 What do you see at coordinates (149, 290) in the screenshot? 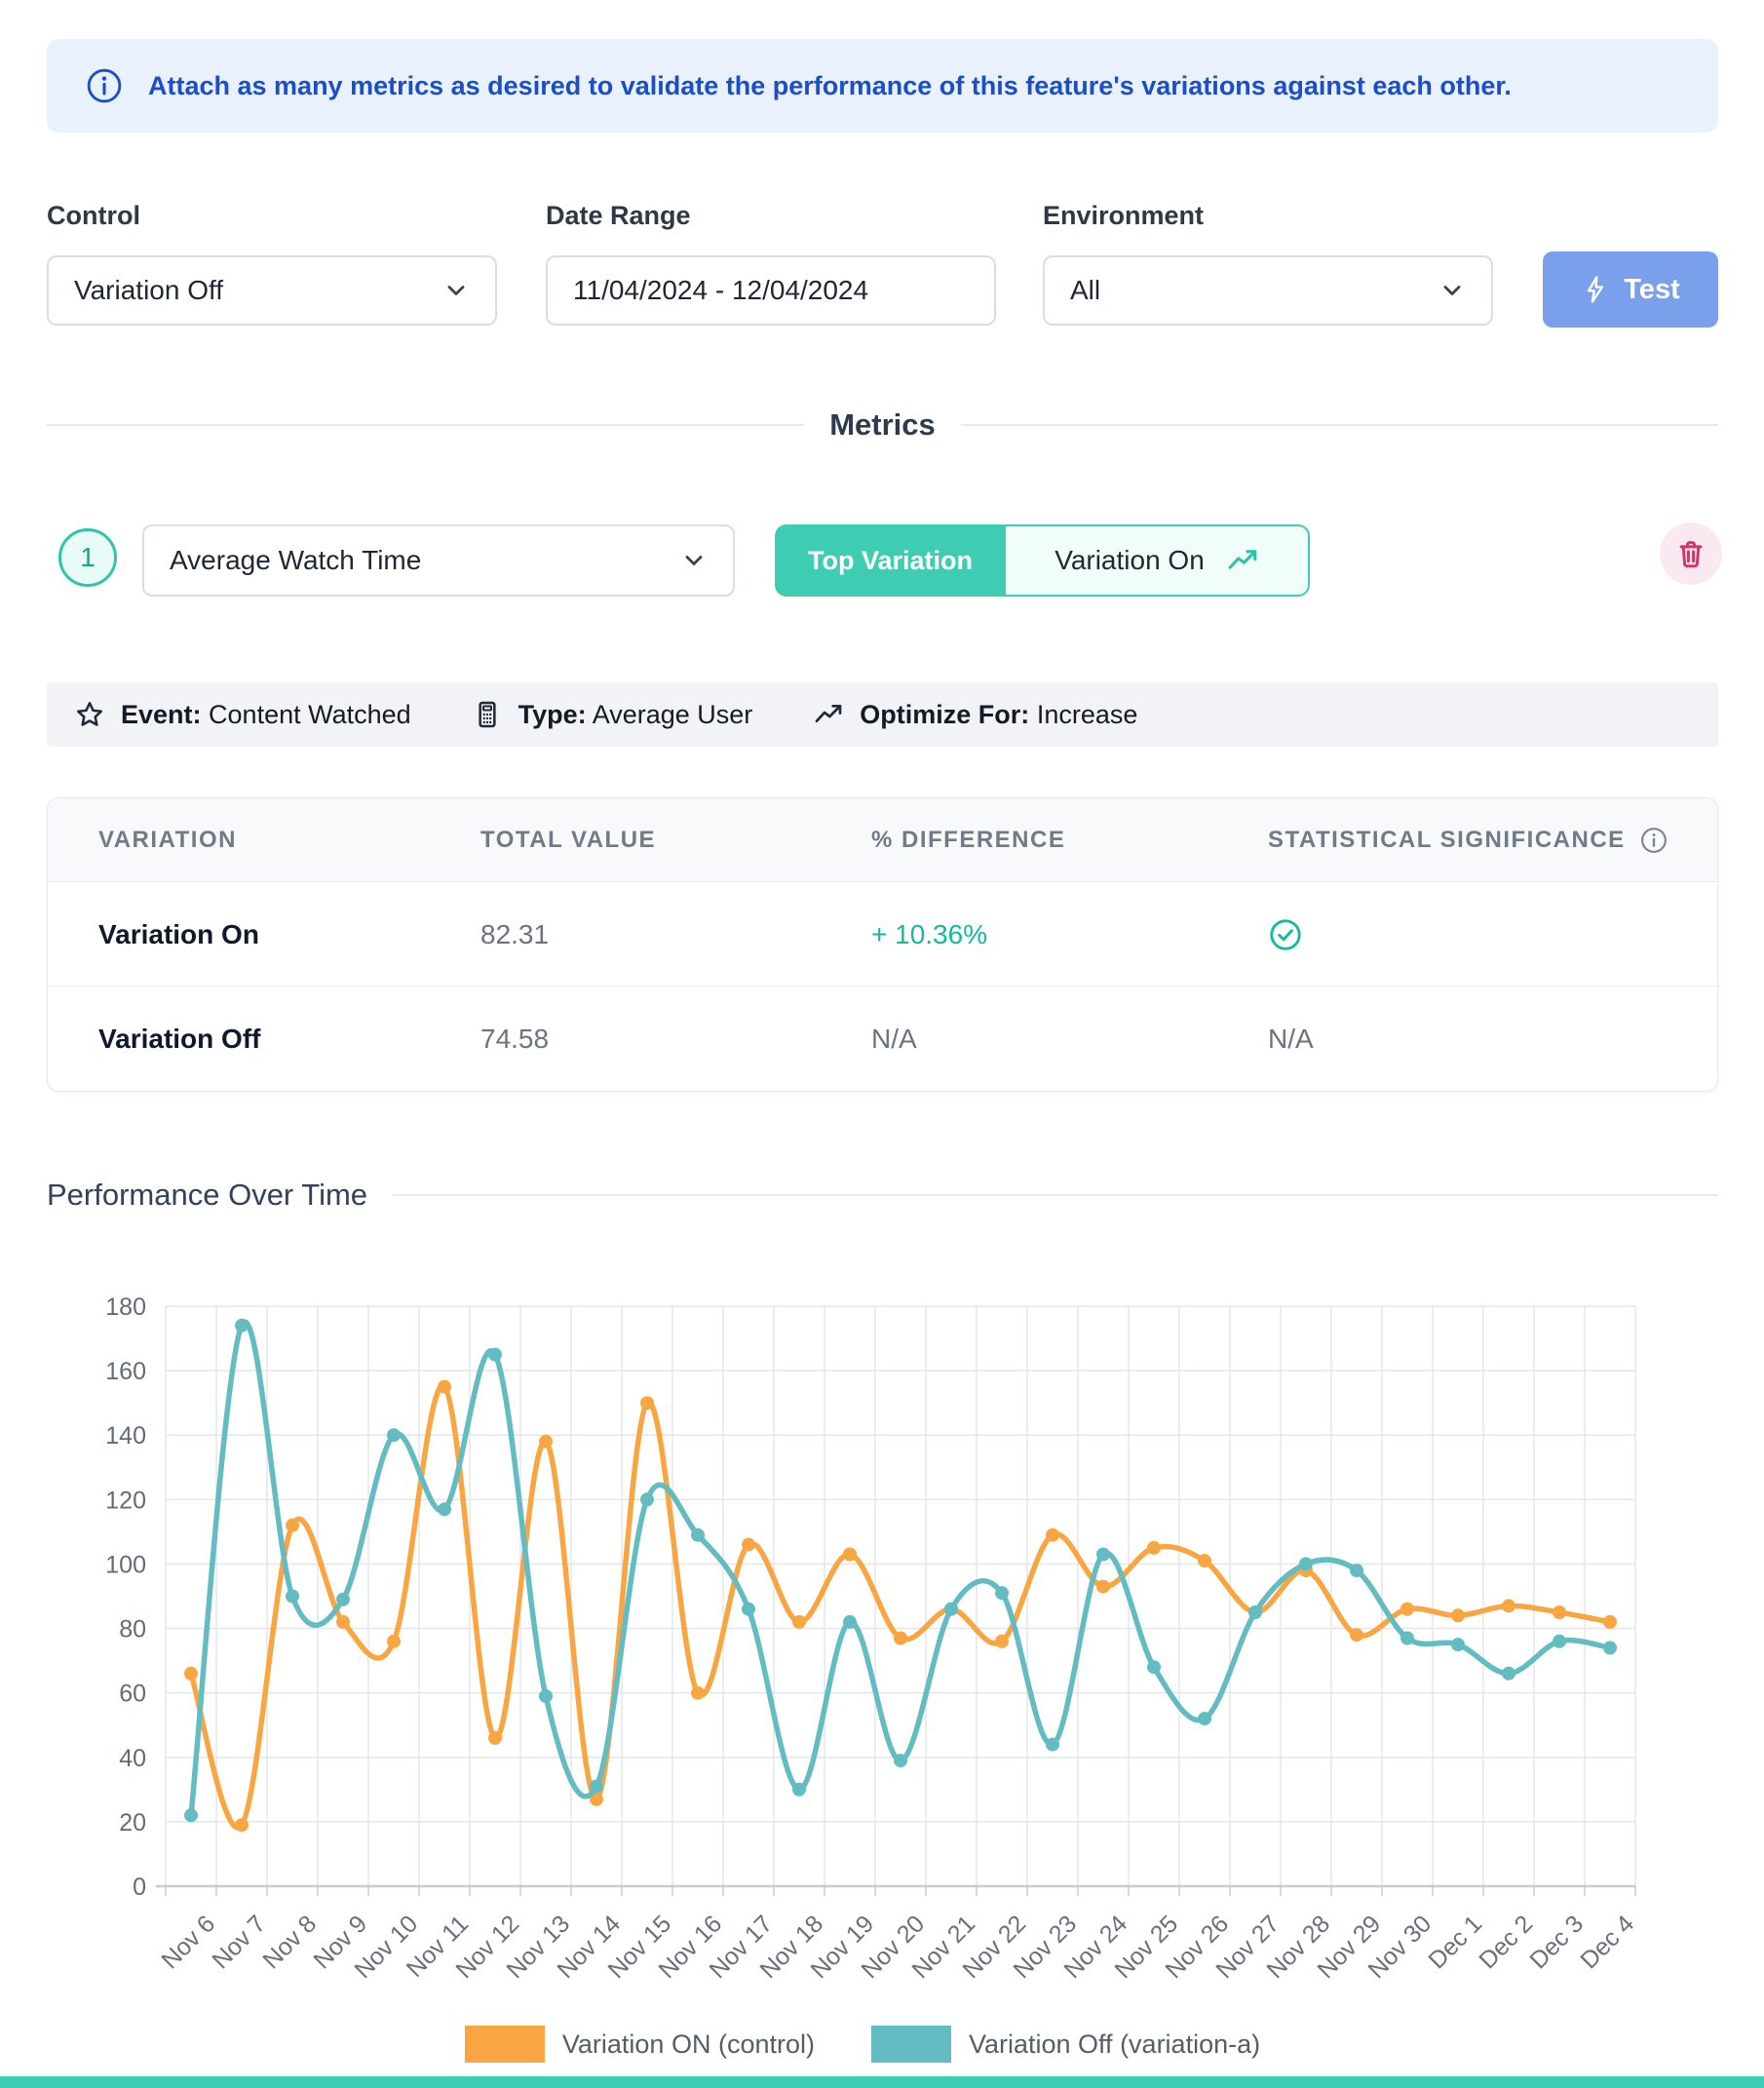
I see `control-select-value: Variation Off` at bounding box center [149, 290].